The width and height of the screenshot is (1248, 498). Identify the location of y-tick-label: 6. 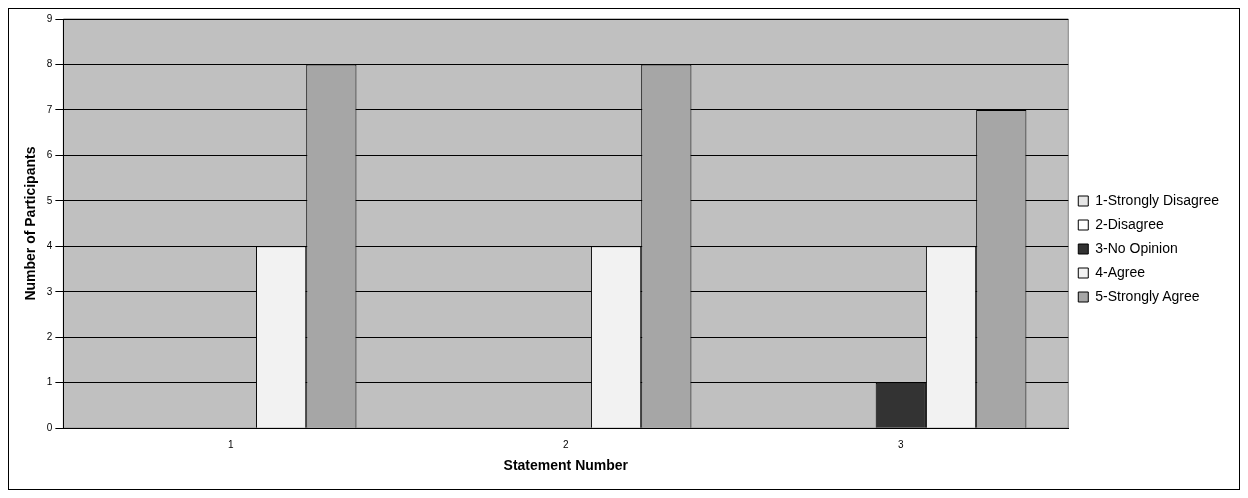
(49, 155).